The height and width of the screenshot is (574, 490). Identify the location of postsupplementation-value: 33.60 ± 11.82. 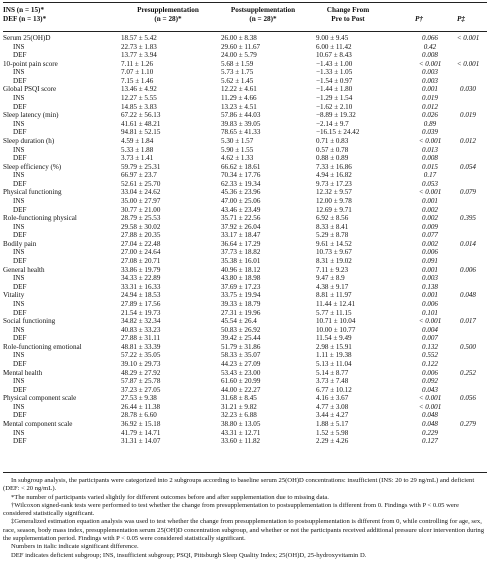
(241, 441).